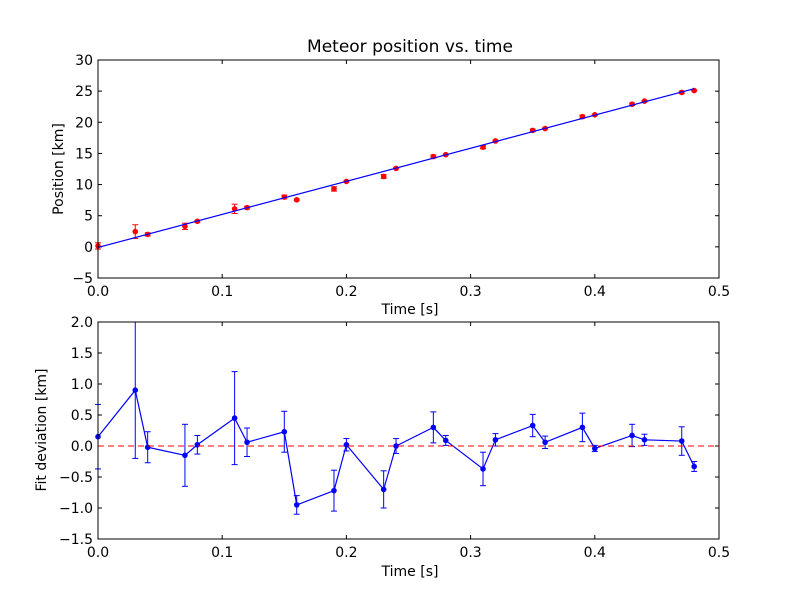  I want to click on deviation-x-tick-label: 0.3, so click(470, 553).